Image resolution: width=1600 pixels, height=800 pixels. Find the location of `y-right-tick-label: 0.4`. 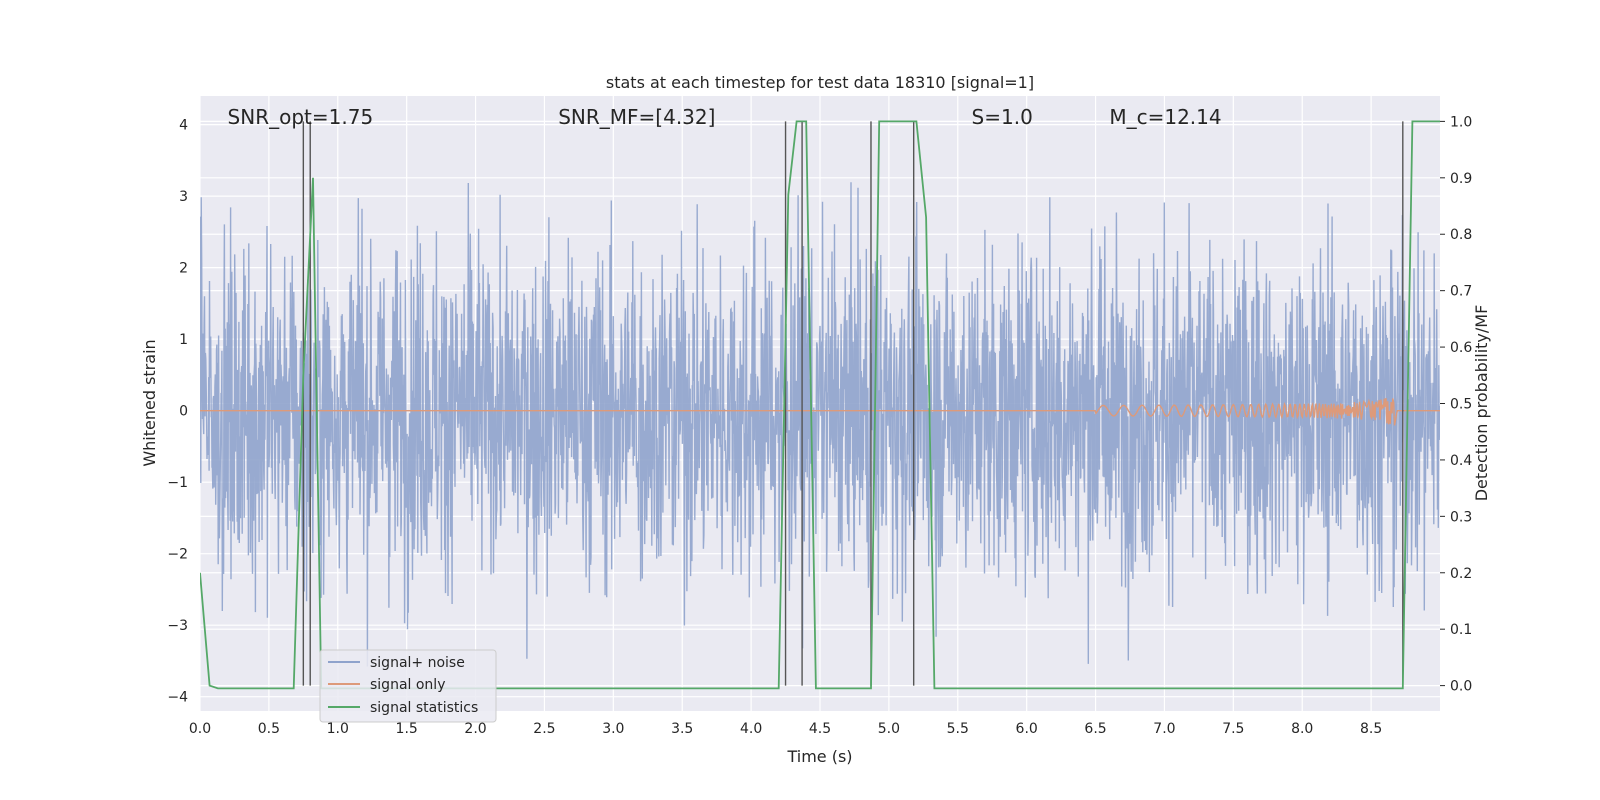

y-right-tick-label: 0.4 is located at coordinates (1461, 461).